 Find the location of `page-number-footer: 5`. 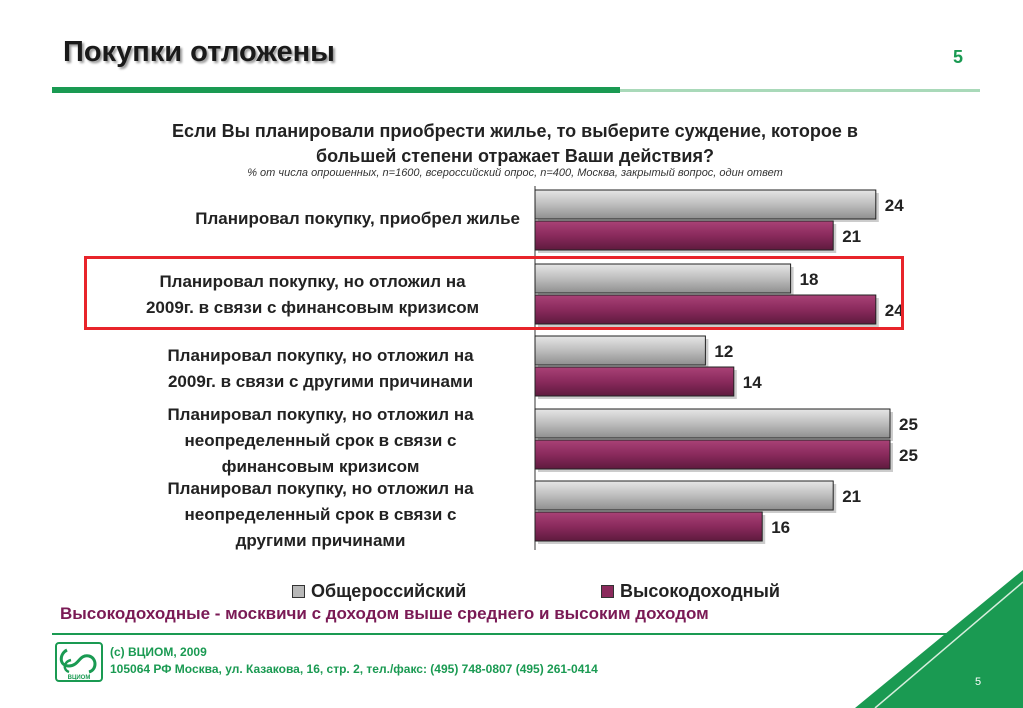

page-number-footer: 5 is located at coordinates (978, 682).